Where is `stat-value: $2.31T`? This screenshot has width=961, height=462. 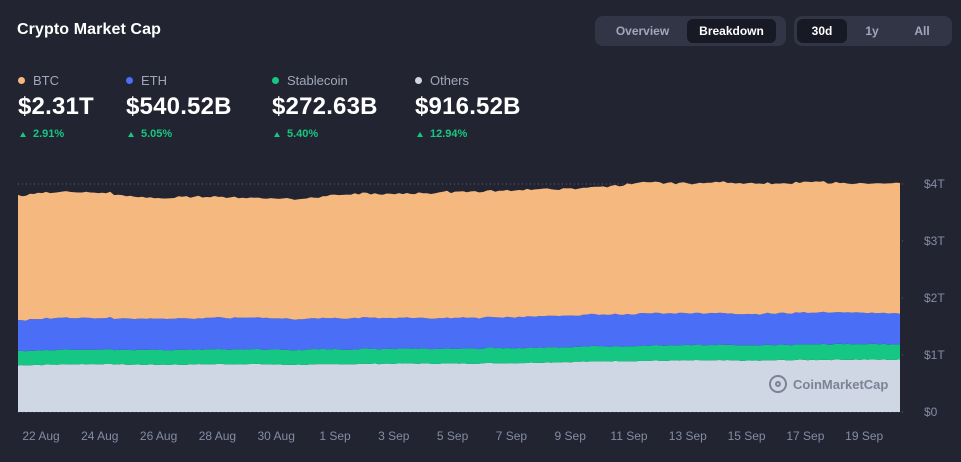
stat-value: $2.31T is located at coordinates (56, 106).